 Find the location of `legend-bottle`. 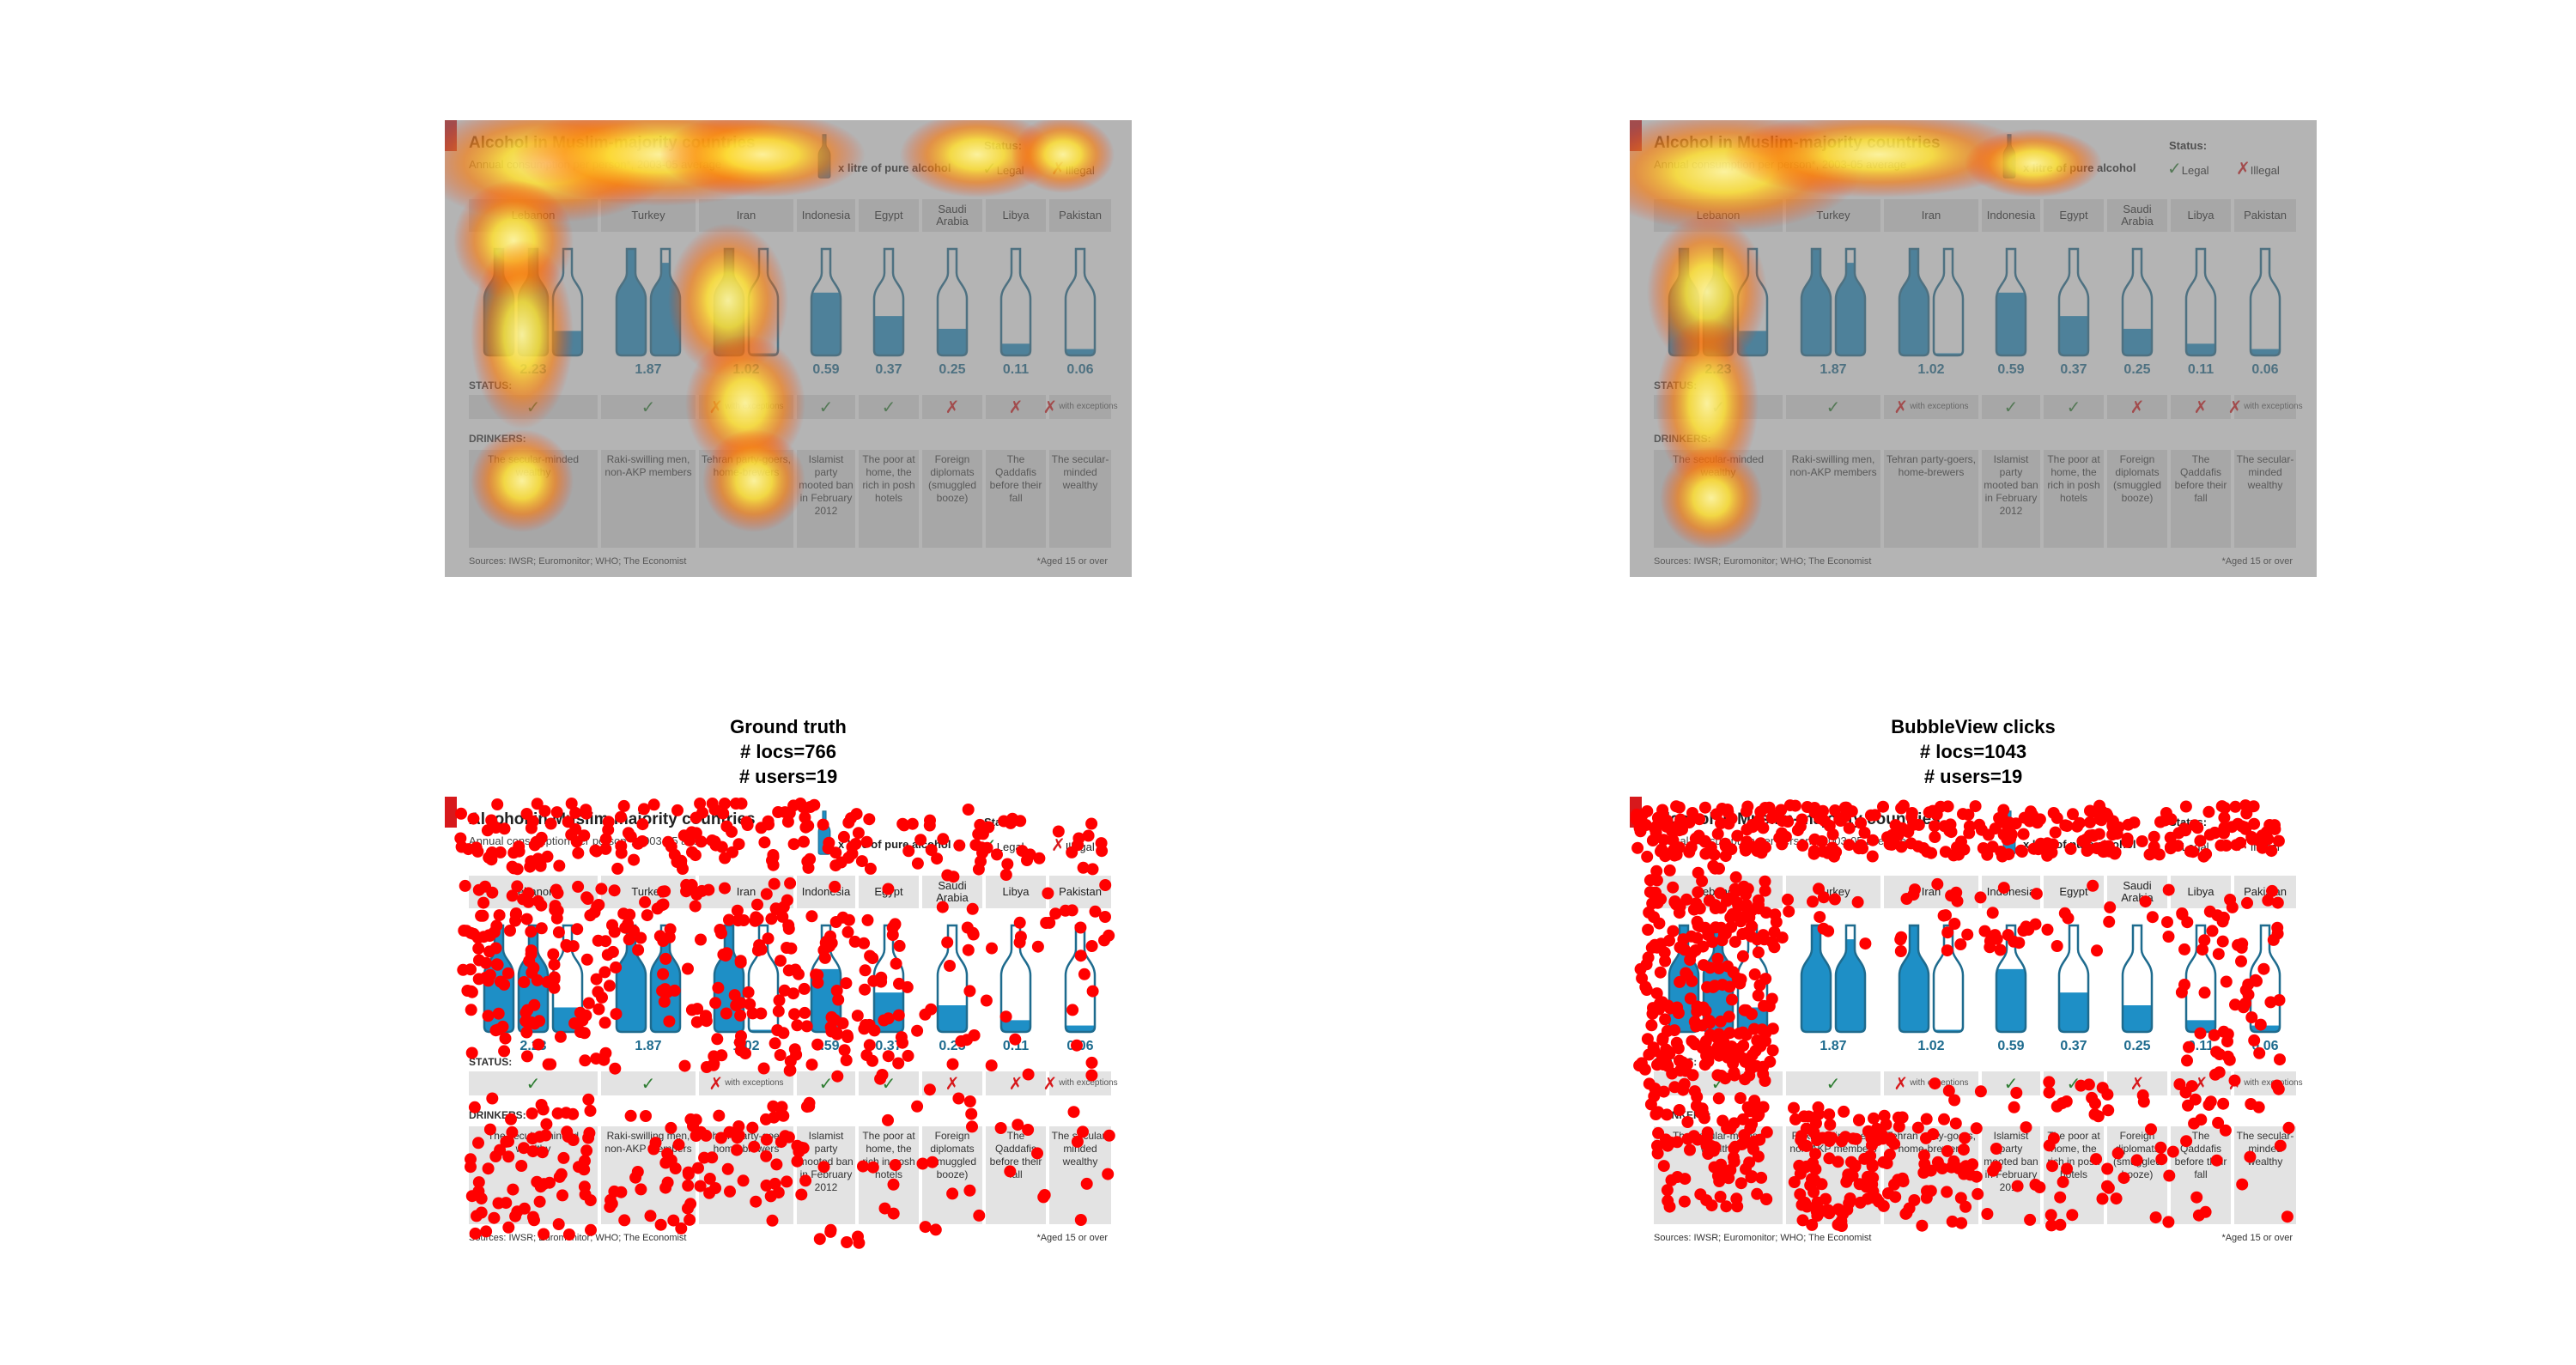

legend-bottle is located at coordinates (2010, 156).